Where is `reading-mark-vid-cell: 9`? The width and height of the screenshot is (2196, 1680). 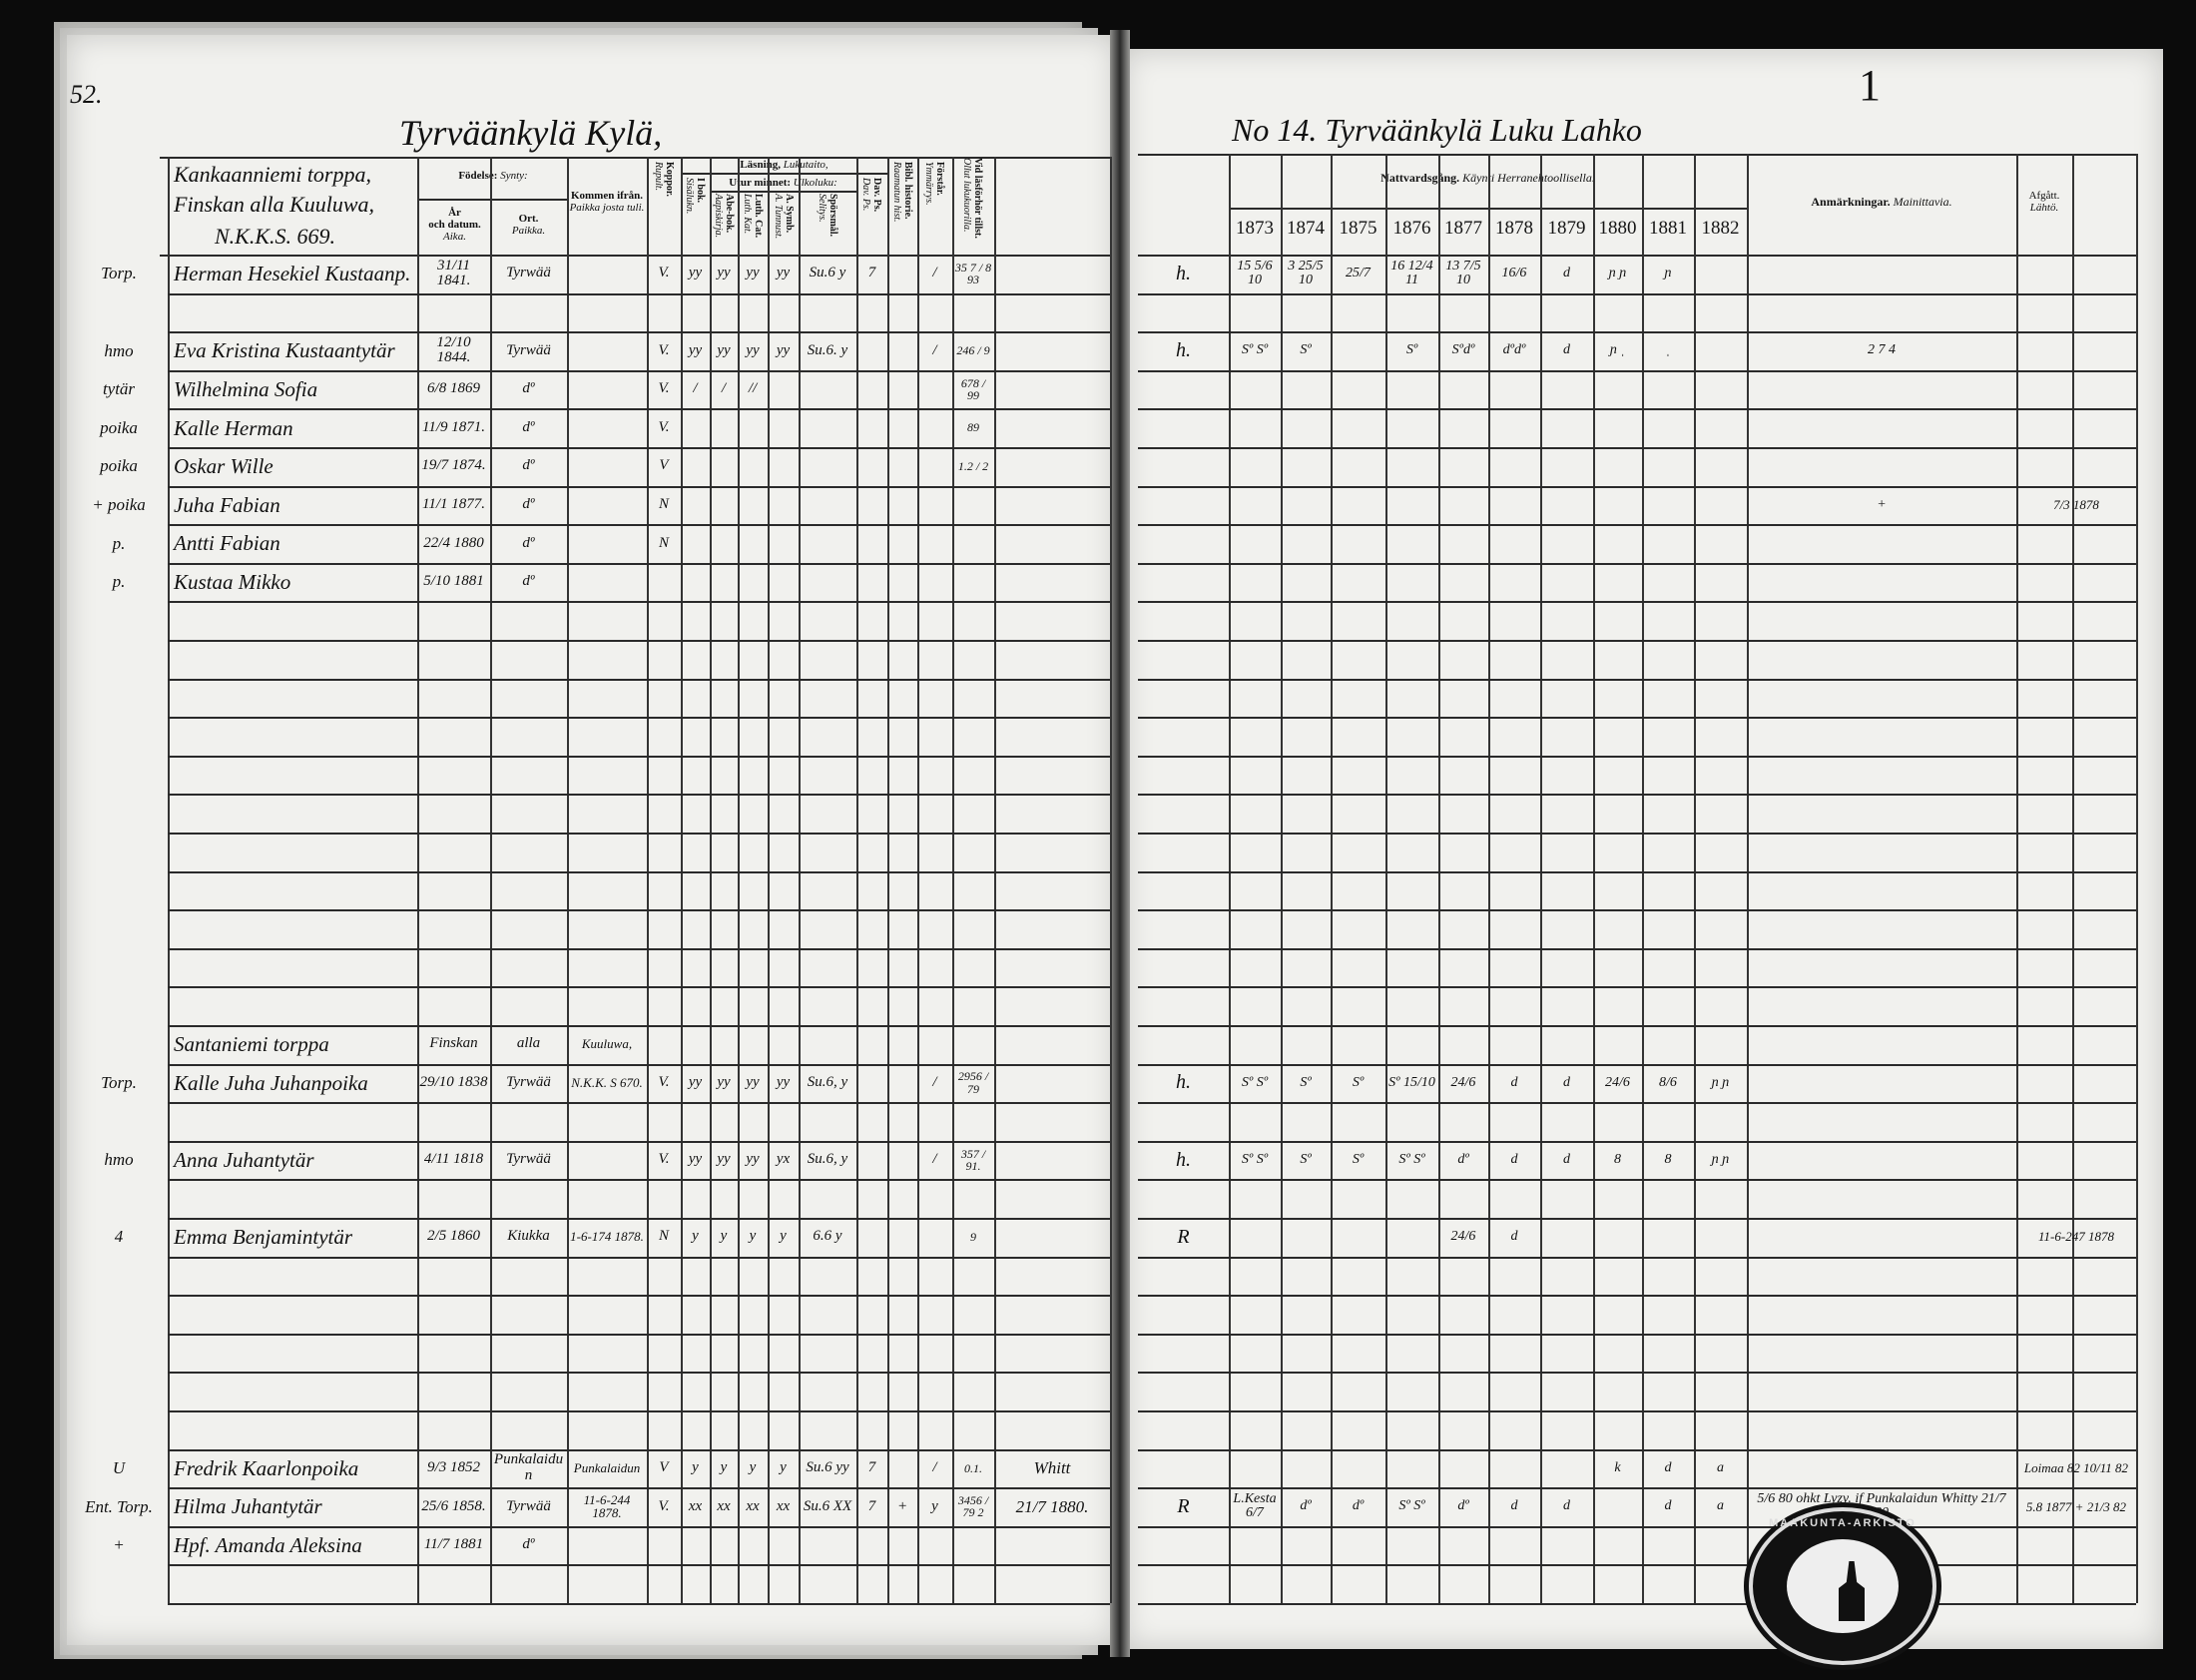
reading-mark-vid-cell: 9 is located at coordinates (973, 1237).